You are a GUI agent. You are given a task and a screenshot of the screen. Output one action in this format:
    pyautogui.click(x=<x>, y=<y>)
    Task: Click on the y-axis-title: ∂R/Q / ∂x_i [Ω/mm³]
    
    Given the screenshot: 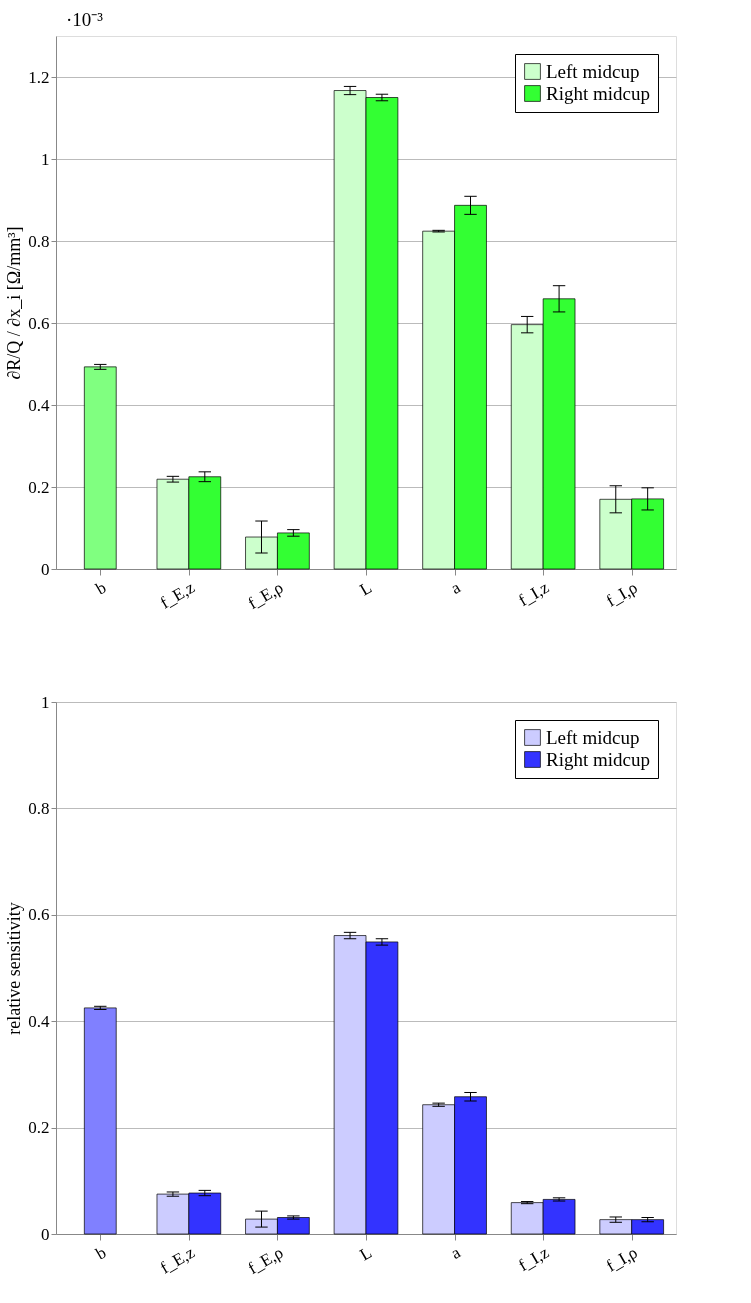 What is the action you would take?
    pyautogui.click(x=14, y=303)
    